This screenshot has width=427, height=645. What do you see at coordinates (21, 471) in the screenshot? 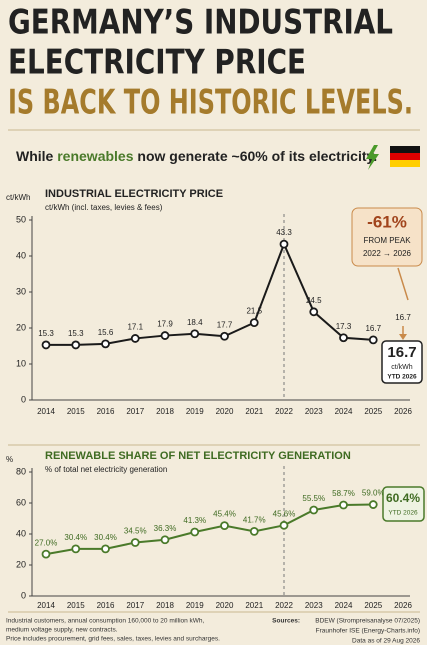
I see `y-tick-label: 80` at bounding box center [21, 471].